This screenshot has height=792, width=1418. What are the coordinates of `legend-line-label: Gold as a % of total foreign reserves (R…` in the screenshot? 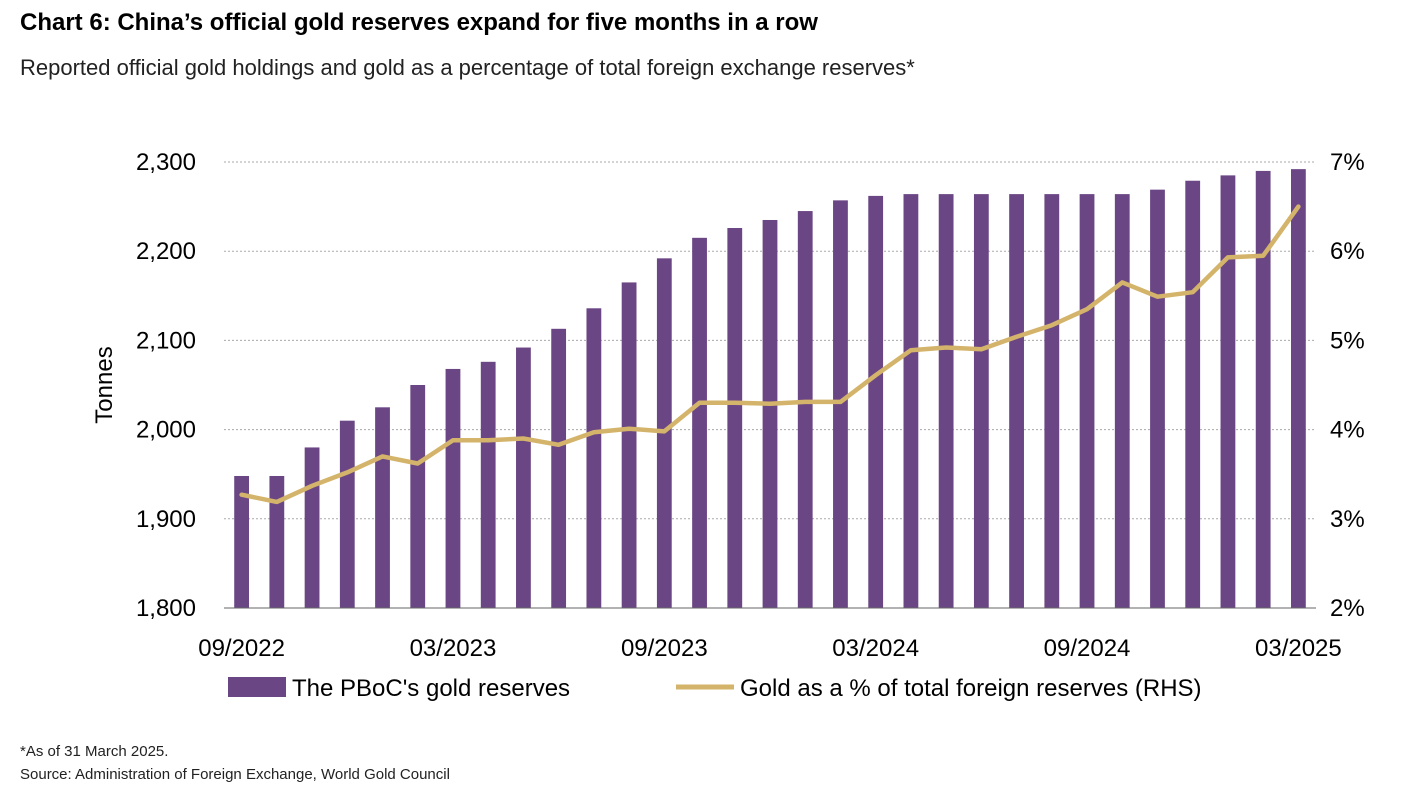 It's located at (971, 688).